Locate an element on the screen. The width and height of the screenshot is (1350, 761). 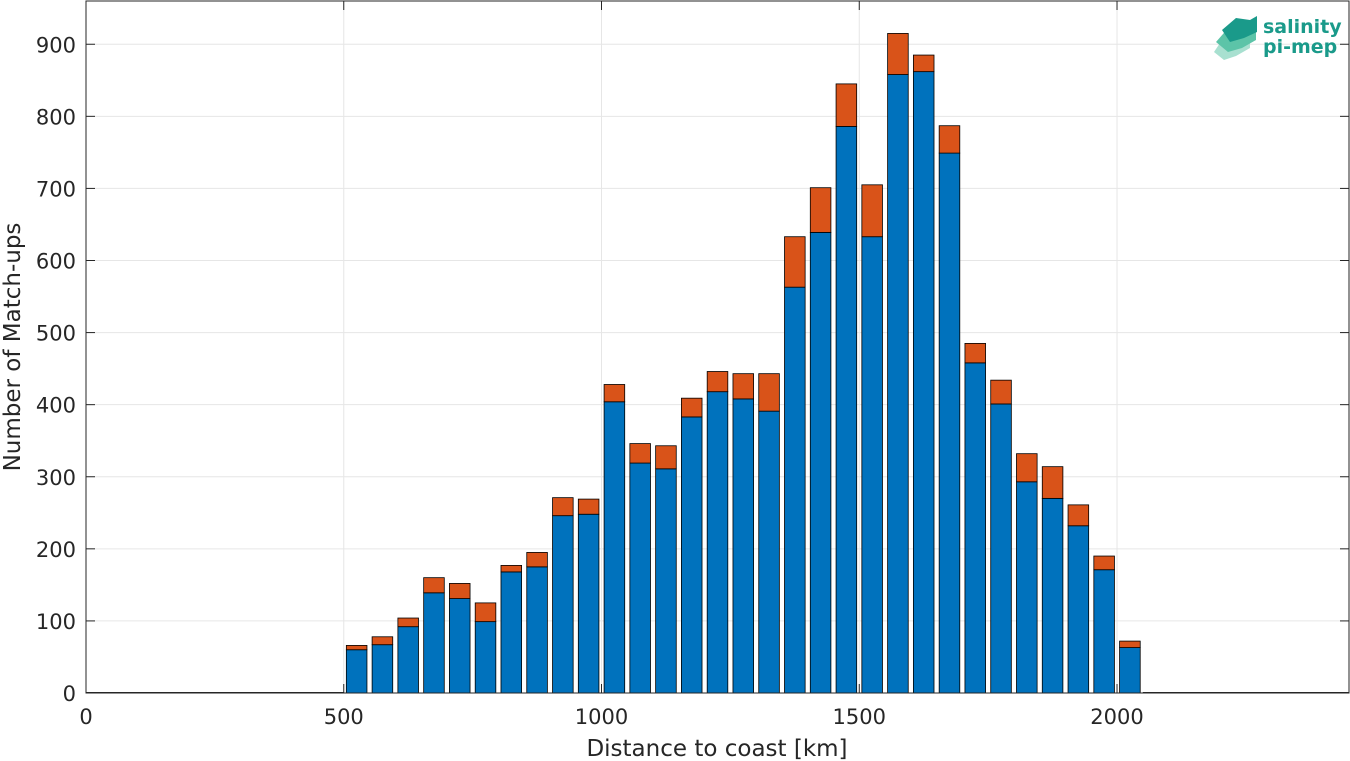
y-tick-label: 500 is located at coordinates (56, 334).